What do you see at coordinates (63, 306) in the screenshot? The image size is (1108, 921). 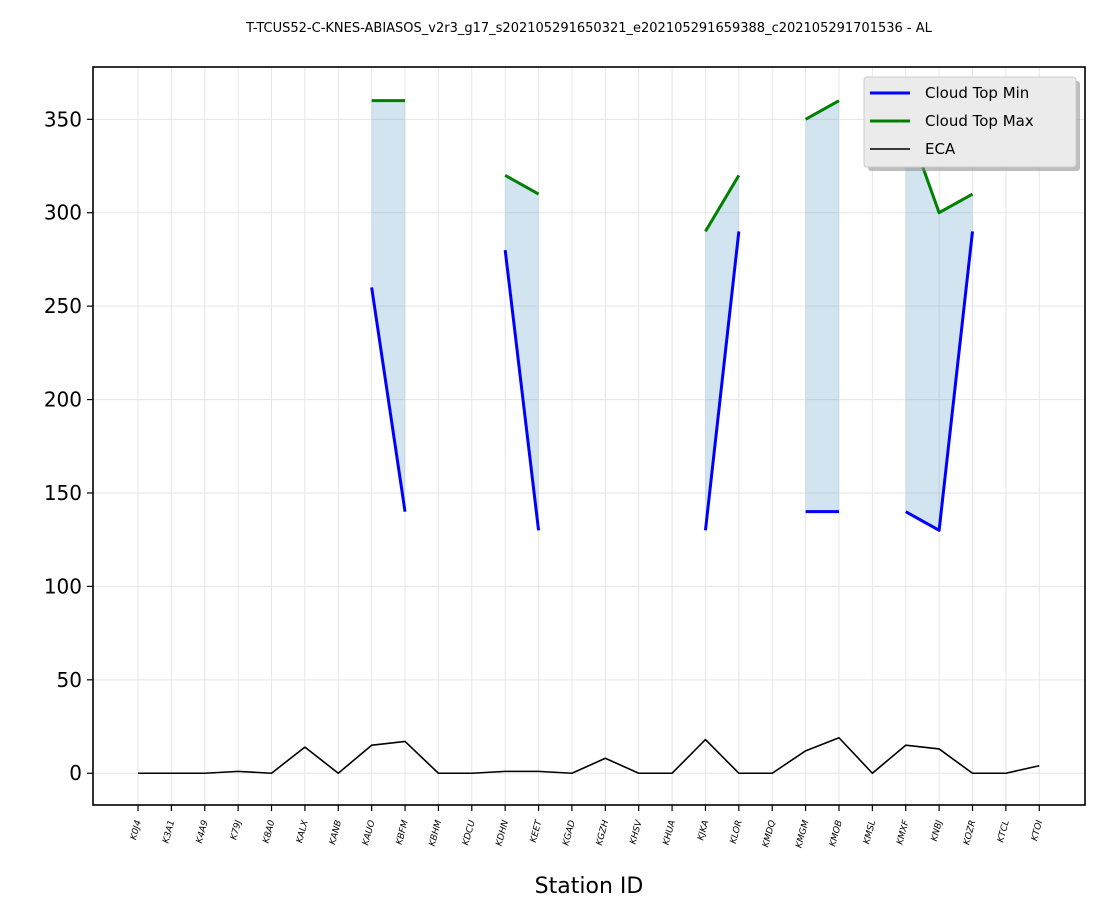 I see `y-tick-label-250: 250` at bounding box center [63, 306].